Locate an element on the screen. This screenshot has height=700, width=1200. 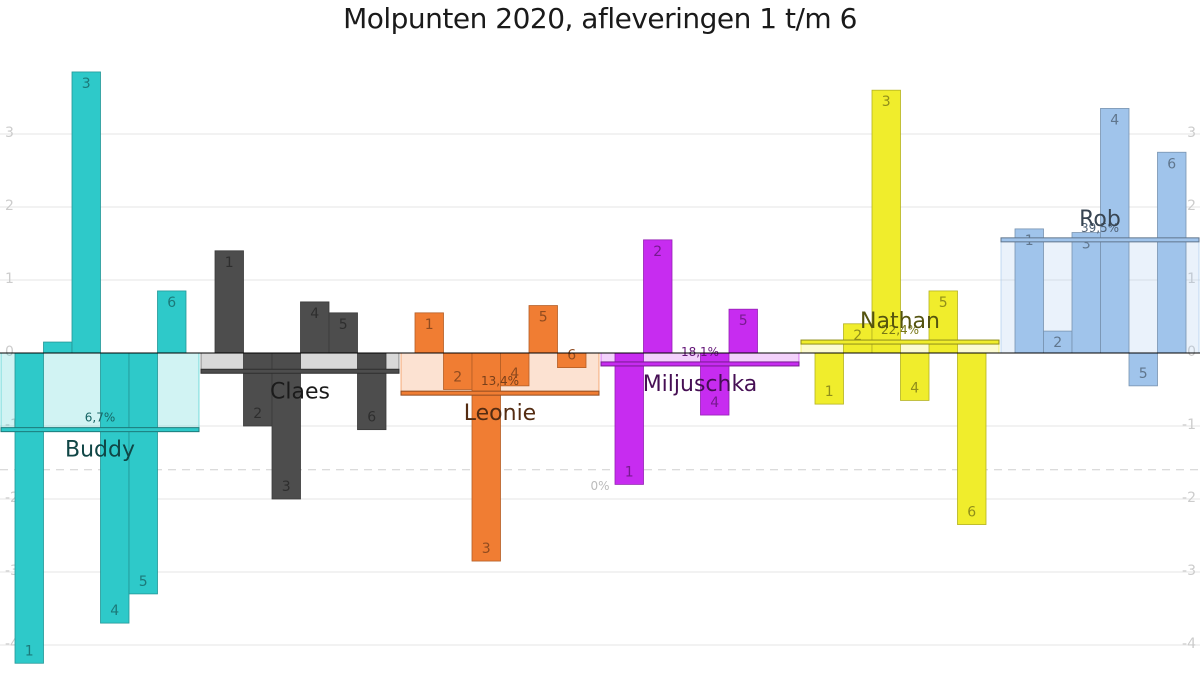
y-tick-label-left: 3 is located at coordinates (9, 133).